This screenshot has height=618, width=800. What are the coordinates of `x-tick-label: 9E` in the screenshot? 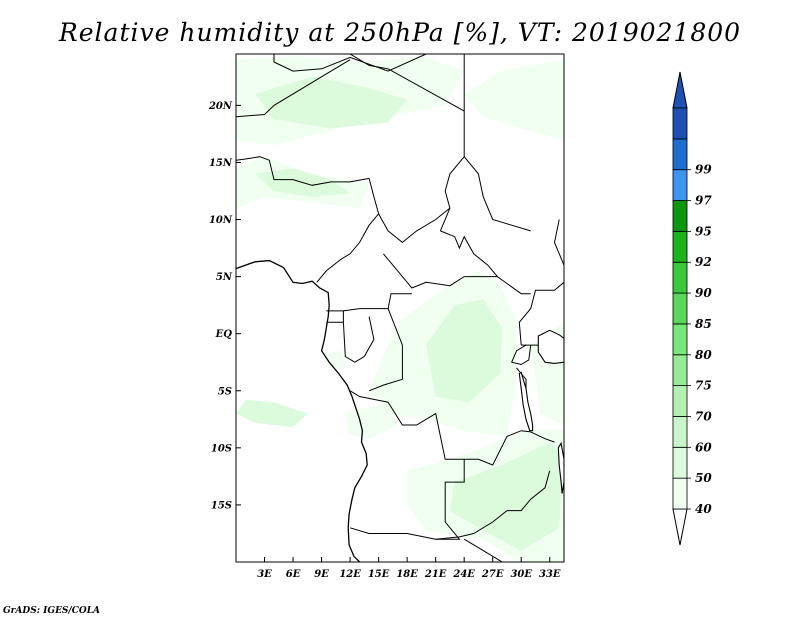 It's located at (321, 574).